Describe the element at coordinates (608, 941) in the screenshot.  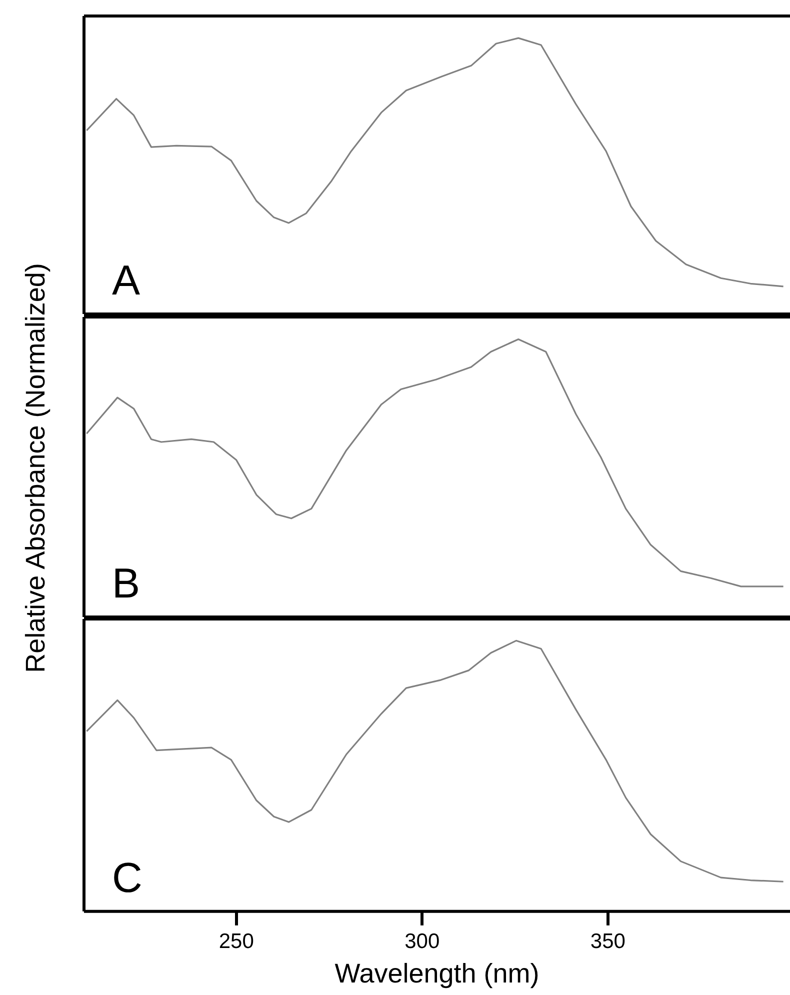
I see `x-tick-label: 350` at that location.